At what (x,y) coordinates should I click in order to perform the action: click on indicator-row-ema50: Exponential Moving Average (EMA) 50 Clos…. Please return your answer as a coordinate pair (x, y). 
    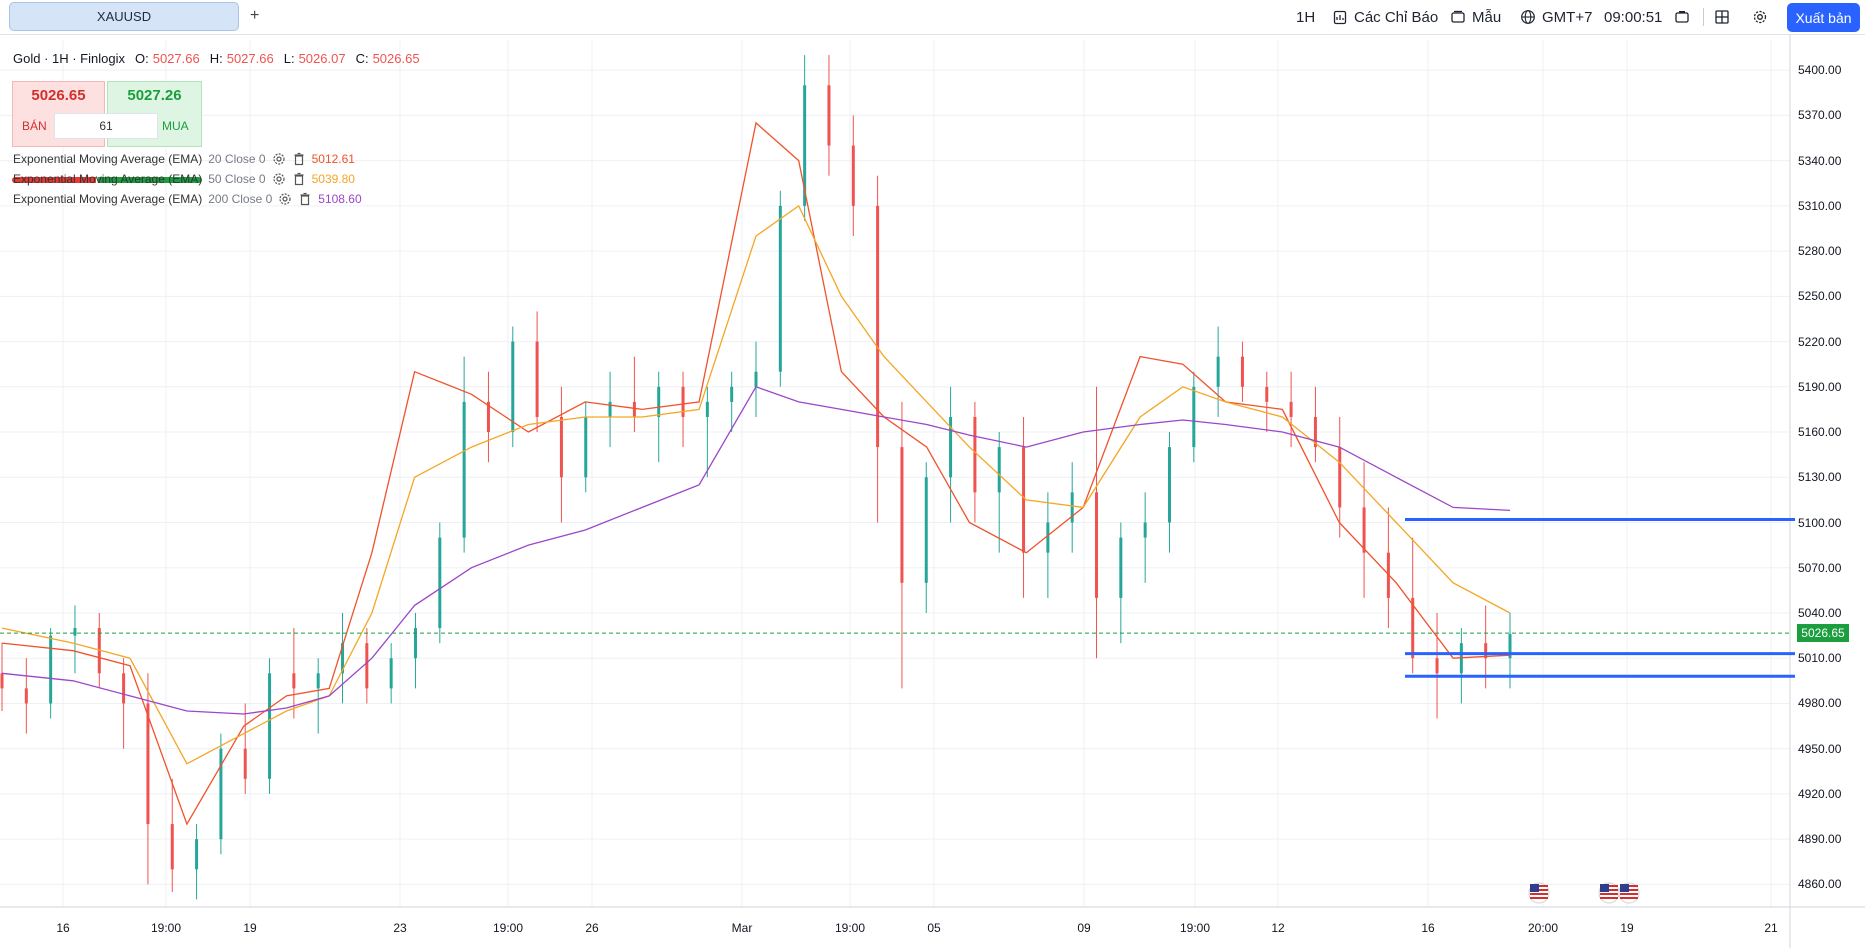
    Looking at the image, I should click on (184, 179).